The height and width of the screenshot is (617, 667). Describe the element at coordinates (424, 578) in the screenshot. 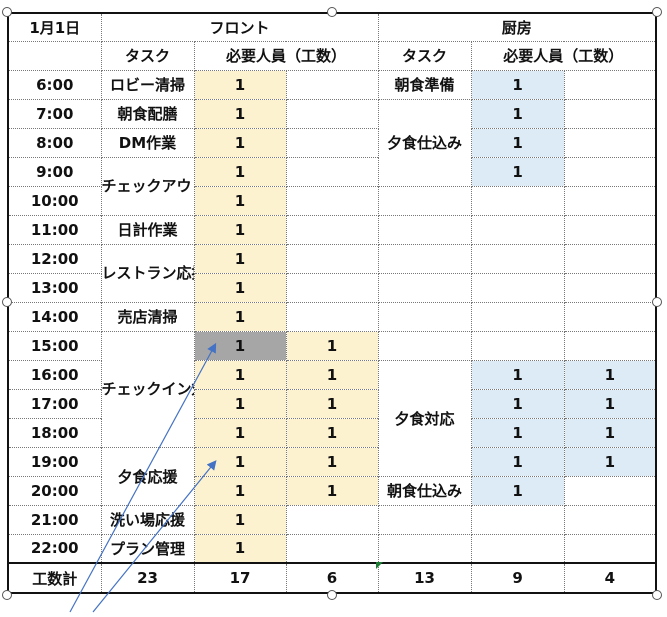

I see `kitchen-task-total: 13` at that location.